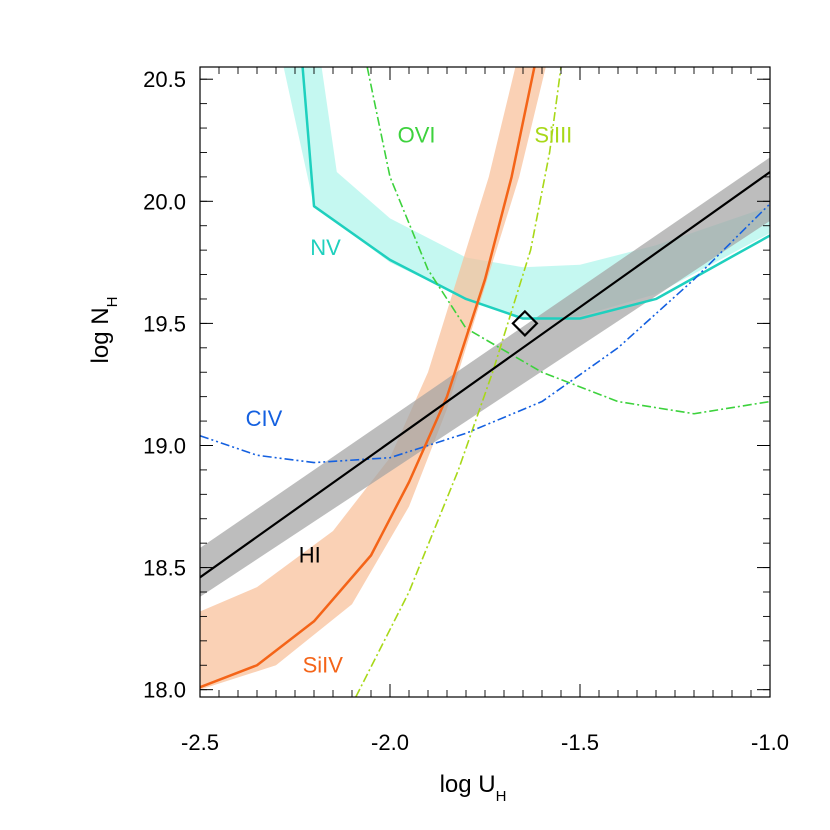  Describe the element at coordinates (501, 796) in the screenshot. I see `x-axis-label-sub: H` at that location.